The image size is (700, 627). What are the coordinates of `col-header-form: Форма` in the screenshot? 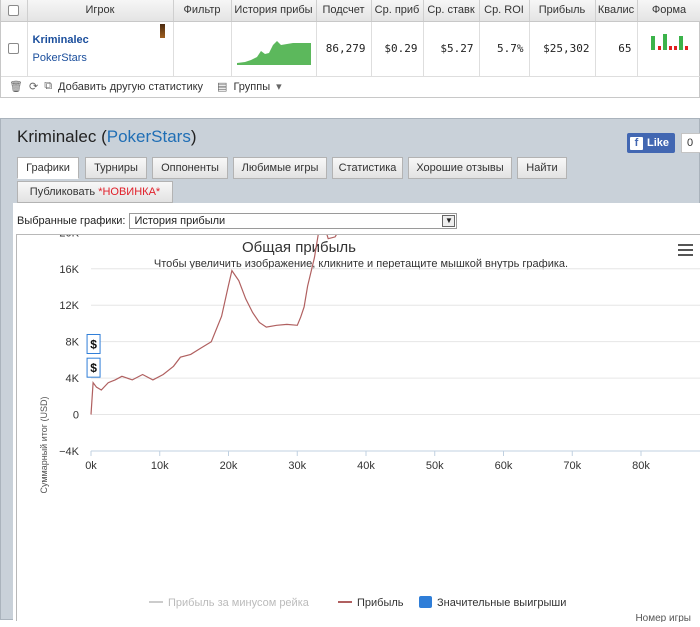 It's located at (668, 11).